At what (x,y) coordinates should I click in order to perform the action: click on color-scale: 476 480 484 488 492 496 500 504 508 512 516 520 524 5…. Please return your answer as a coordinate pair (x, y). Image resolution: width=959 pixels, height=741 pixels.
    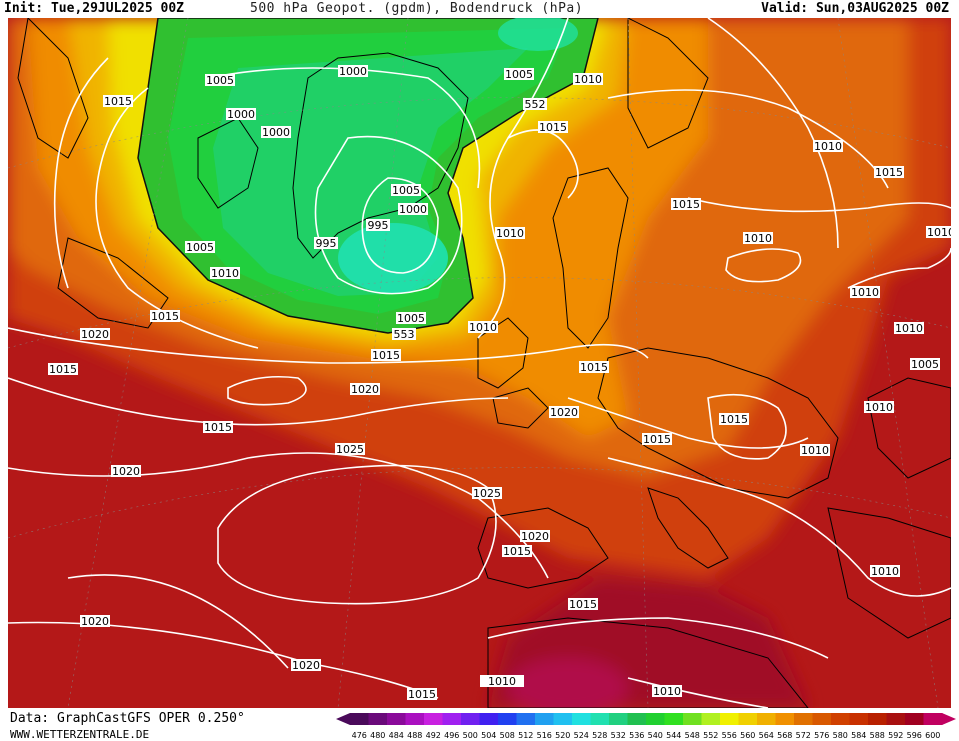
    Looking at the image, I should click on (646, 726).